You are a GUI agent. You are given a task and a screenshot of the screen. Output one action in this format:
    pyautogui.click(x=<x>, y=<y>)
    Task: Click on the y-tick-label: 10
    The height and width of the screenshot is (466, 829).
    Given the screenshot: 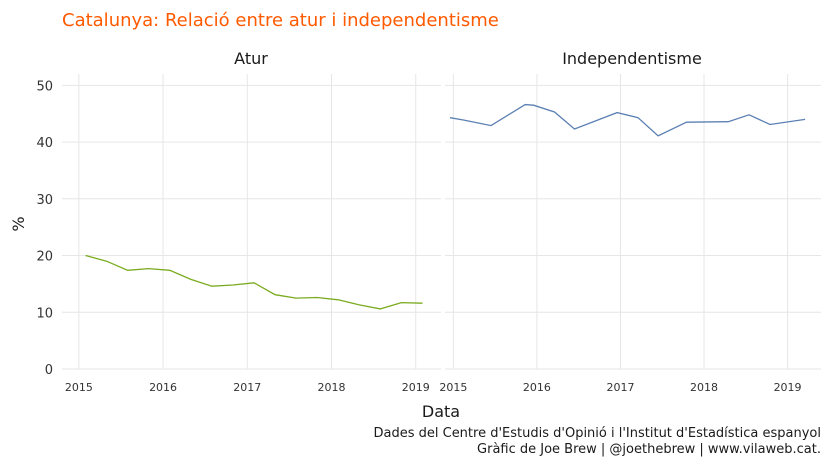 What is the action you would take?
    pyautogui.click(x=44, y=313)
    